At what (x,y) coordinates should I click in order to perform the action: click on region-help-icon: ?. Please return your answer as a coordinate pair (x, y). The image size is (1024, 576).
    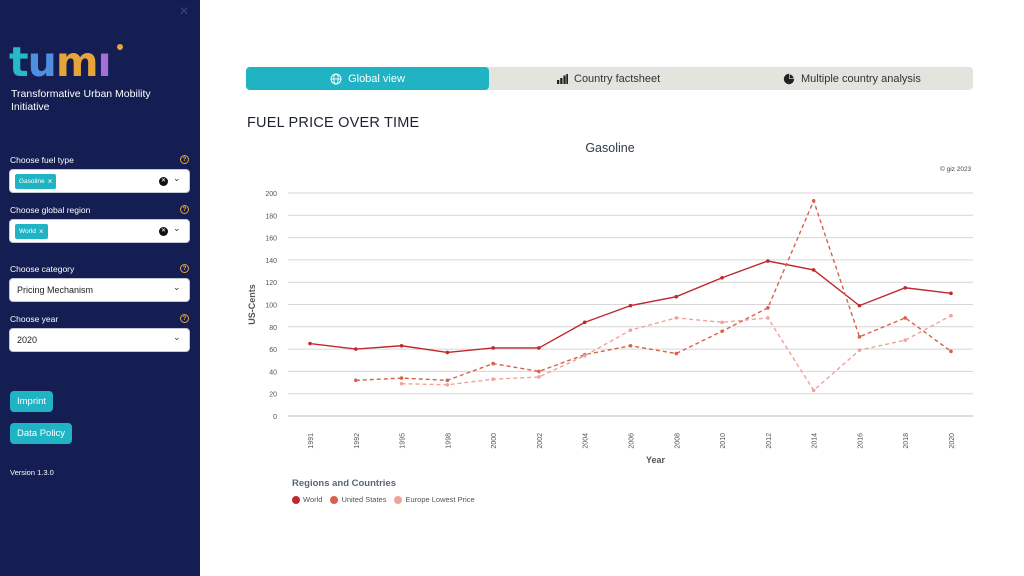
    Looking at the image, I should click on (184, 209).